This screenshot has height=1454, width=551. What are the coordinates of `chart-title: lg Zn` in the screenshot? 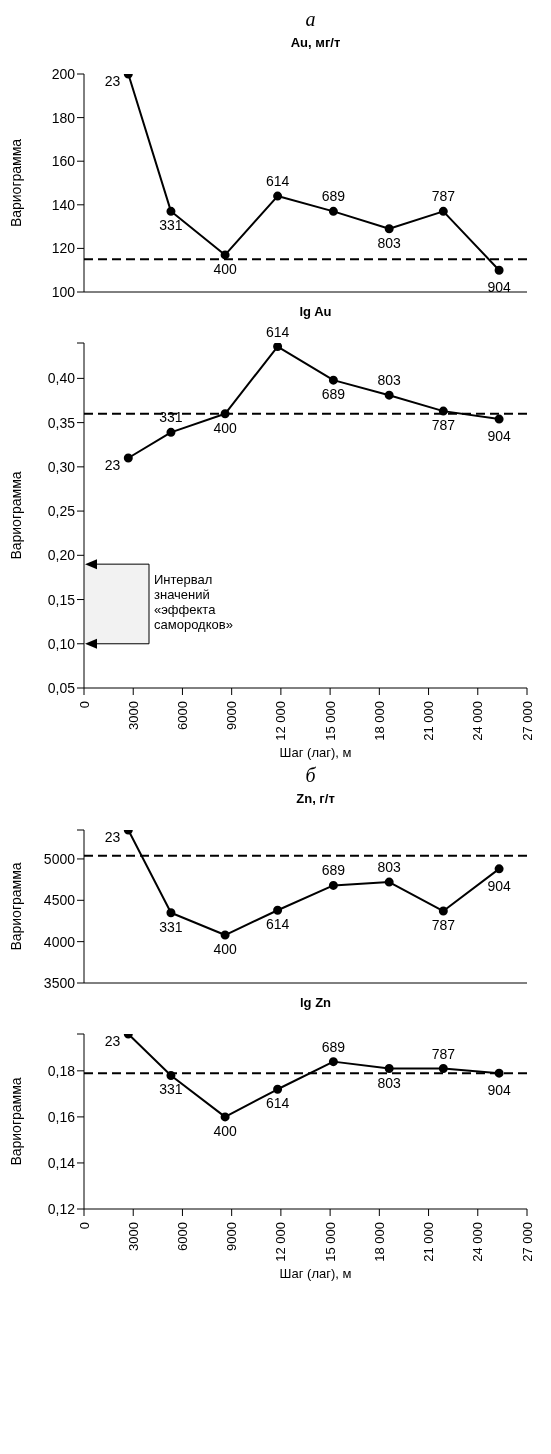 It's located at (315, 1002).